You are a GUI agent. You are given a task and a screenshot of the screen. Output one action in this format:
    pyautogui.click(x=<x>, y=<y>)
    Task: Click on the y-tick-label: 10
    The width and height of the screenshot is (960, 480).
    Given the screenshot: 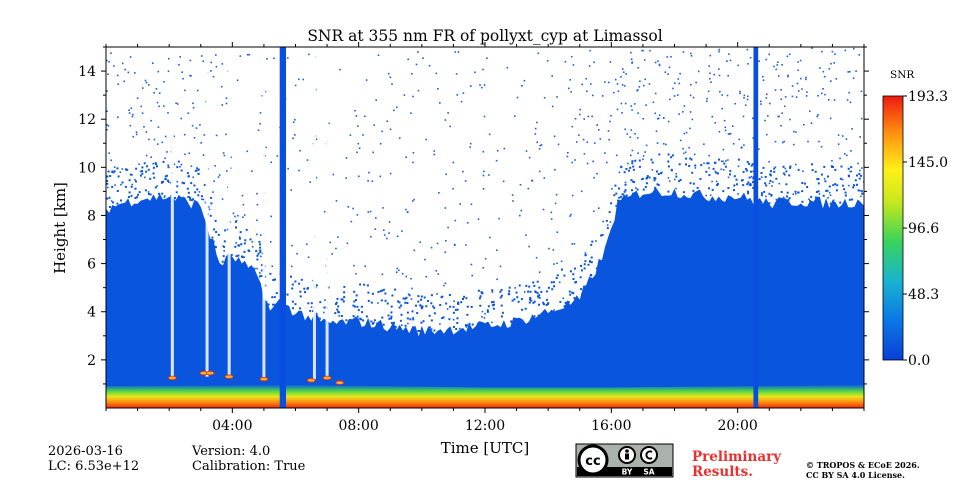 What is the action you would take?
    pyautogui.click(x=87, y=168)
    